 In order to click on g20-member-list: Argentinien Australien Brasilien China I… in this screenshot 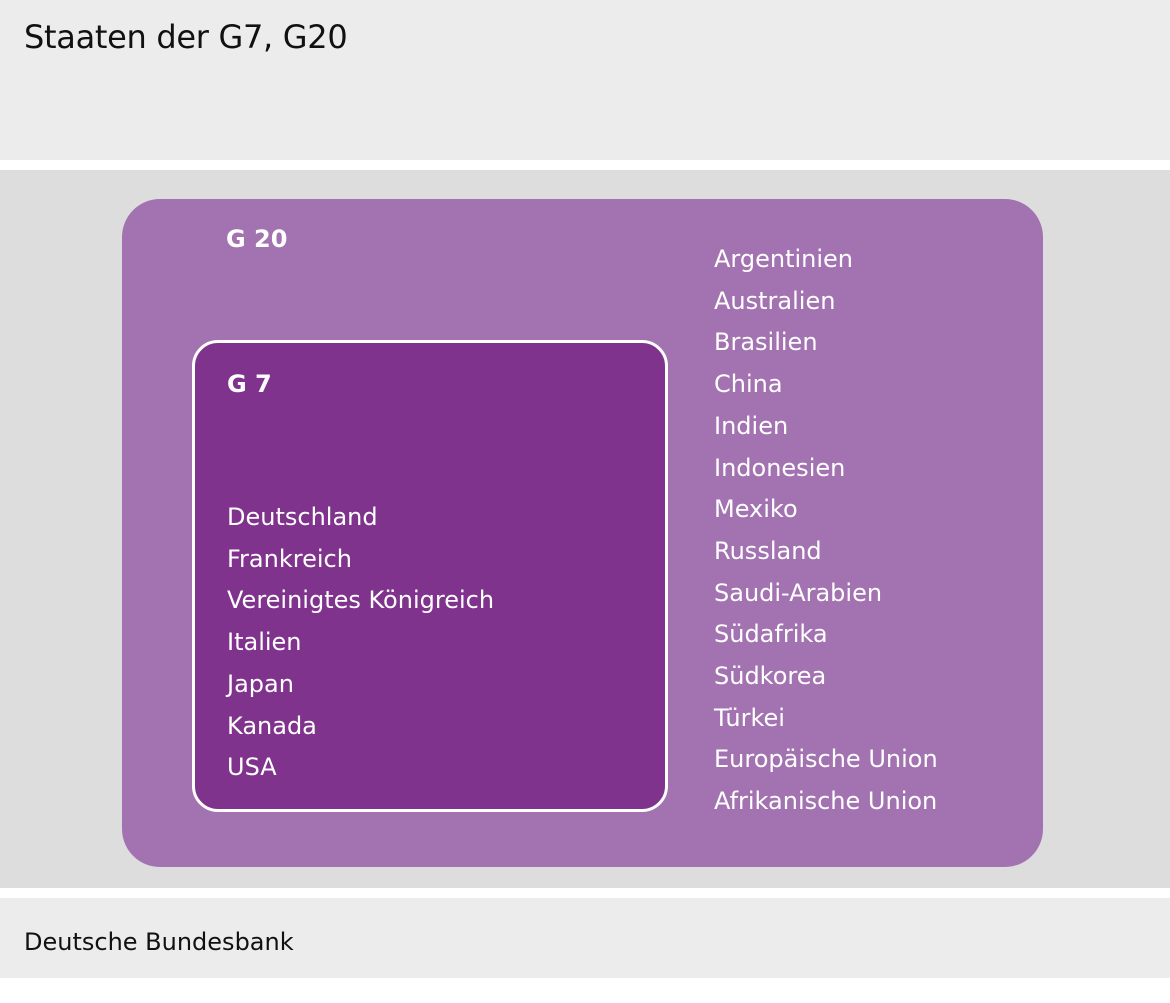, I will do `click(826, 531)`.